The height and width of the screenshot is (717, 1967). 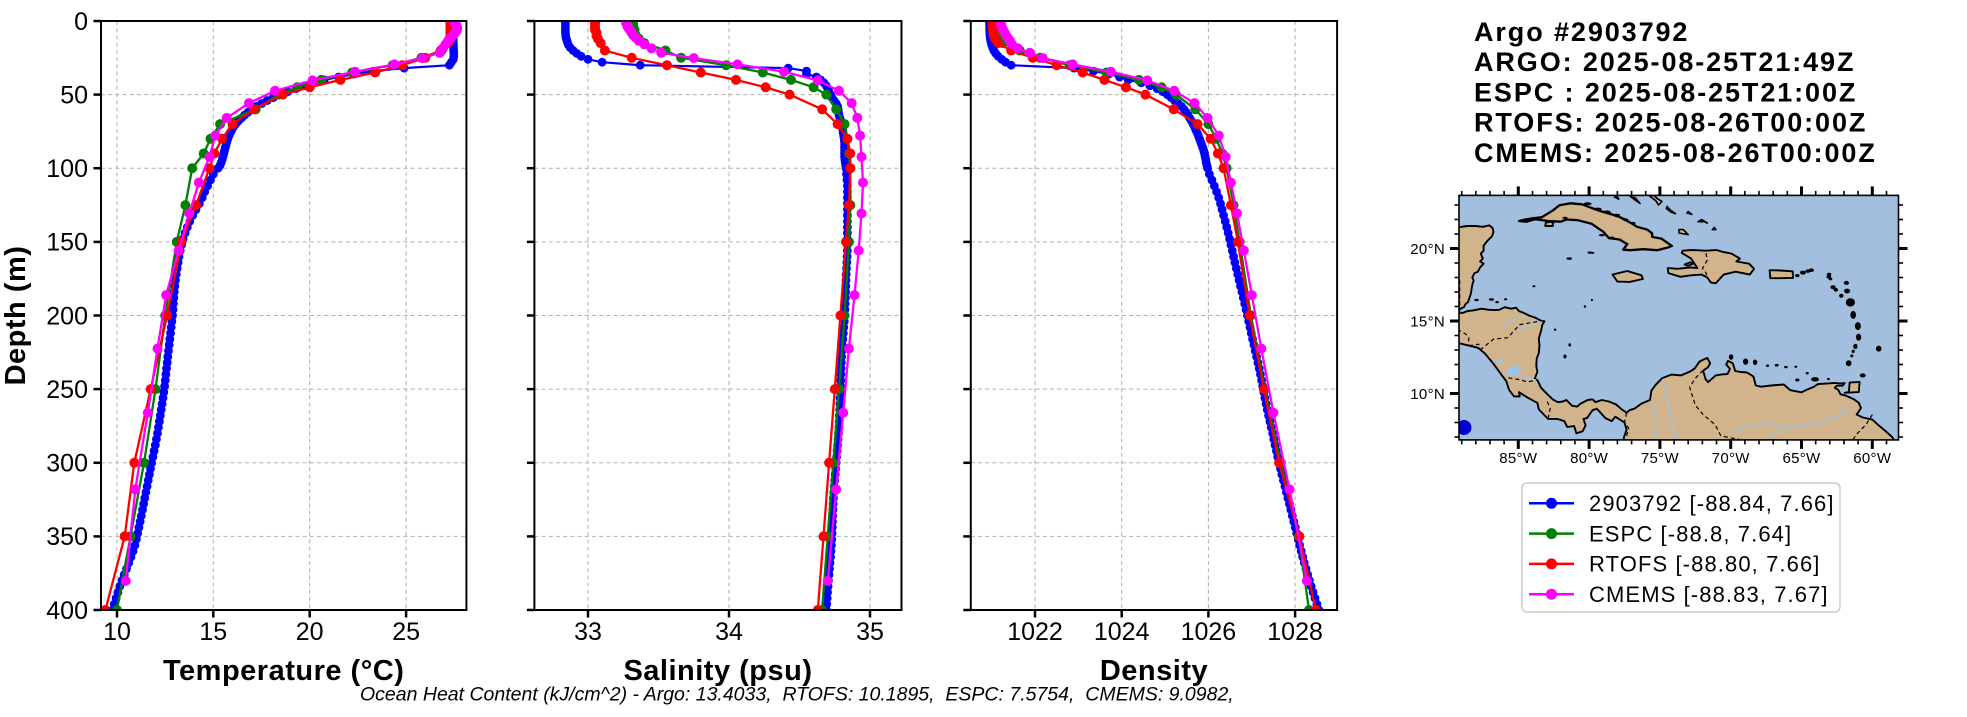 I want to click on svg-text: 10, so click(x=117, y=632).